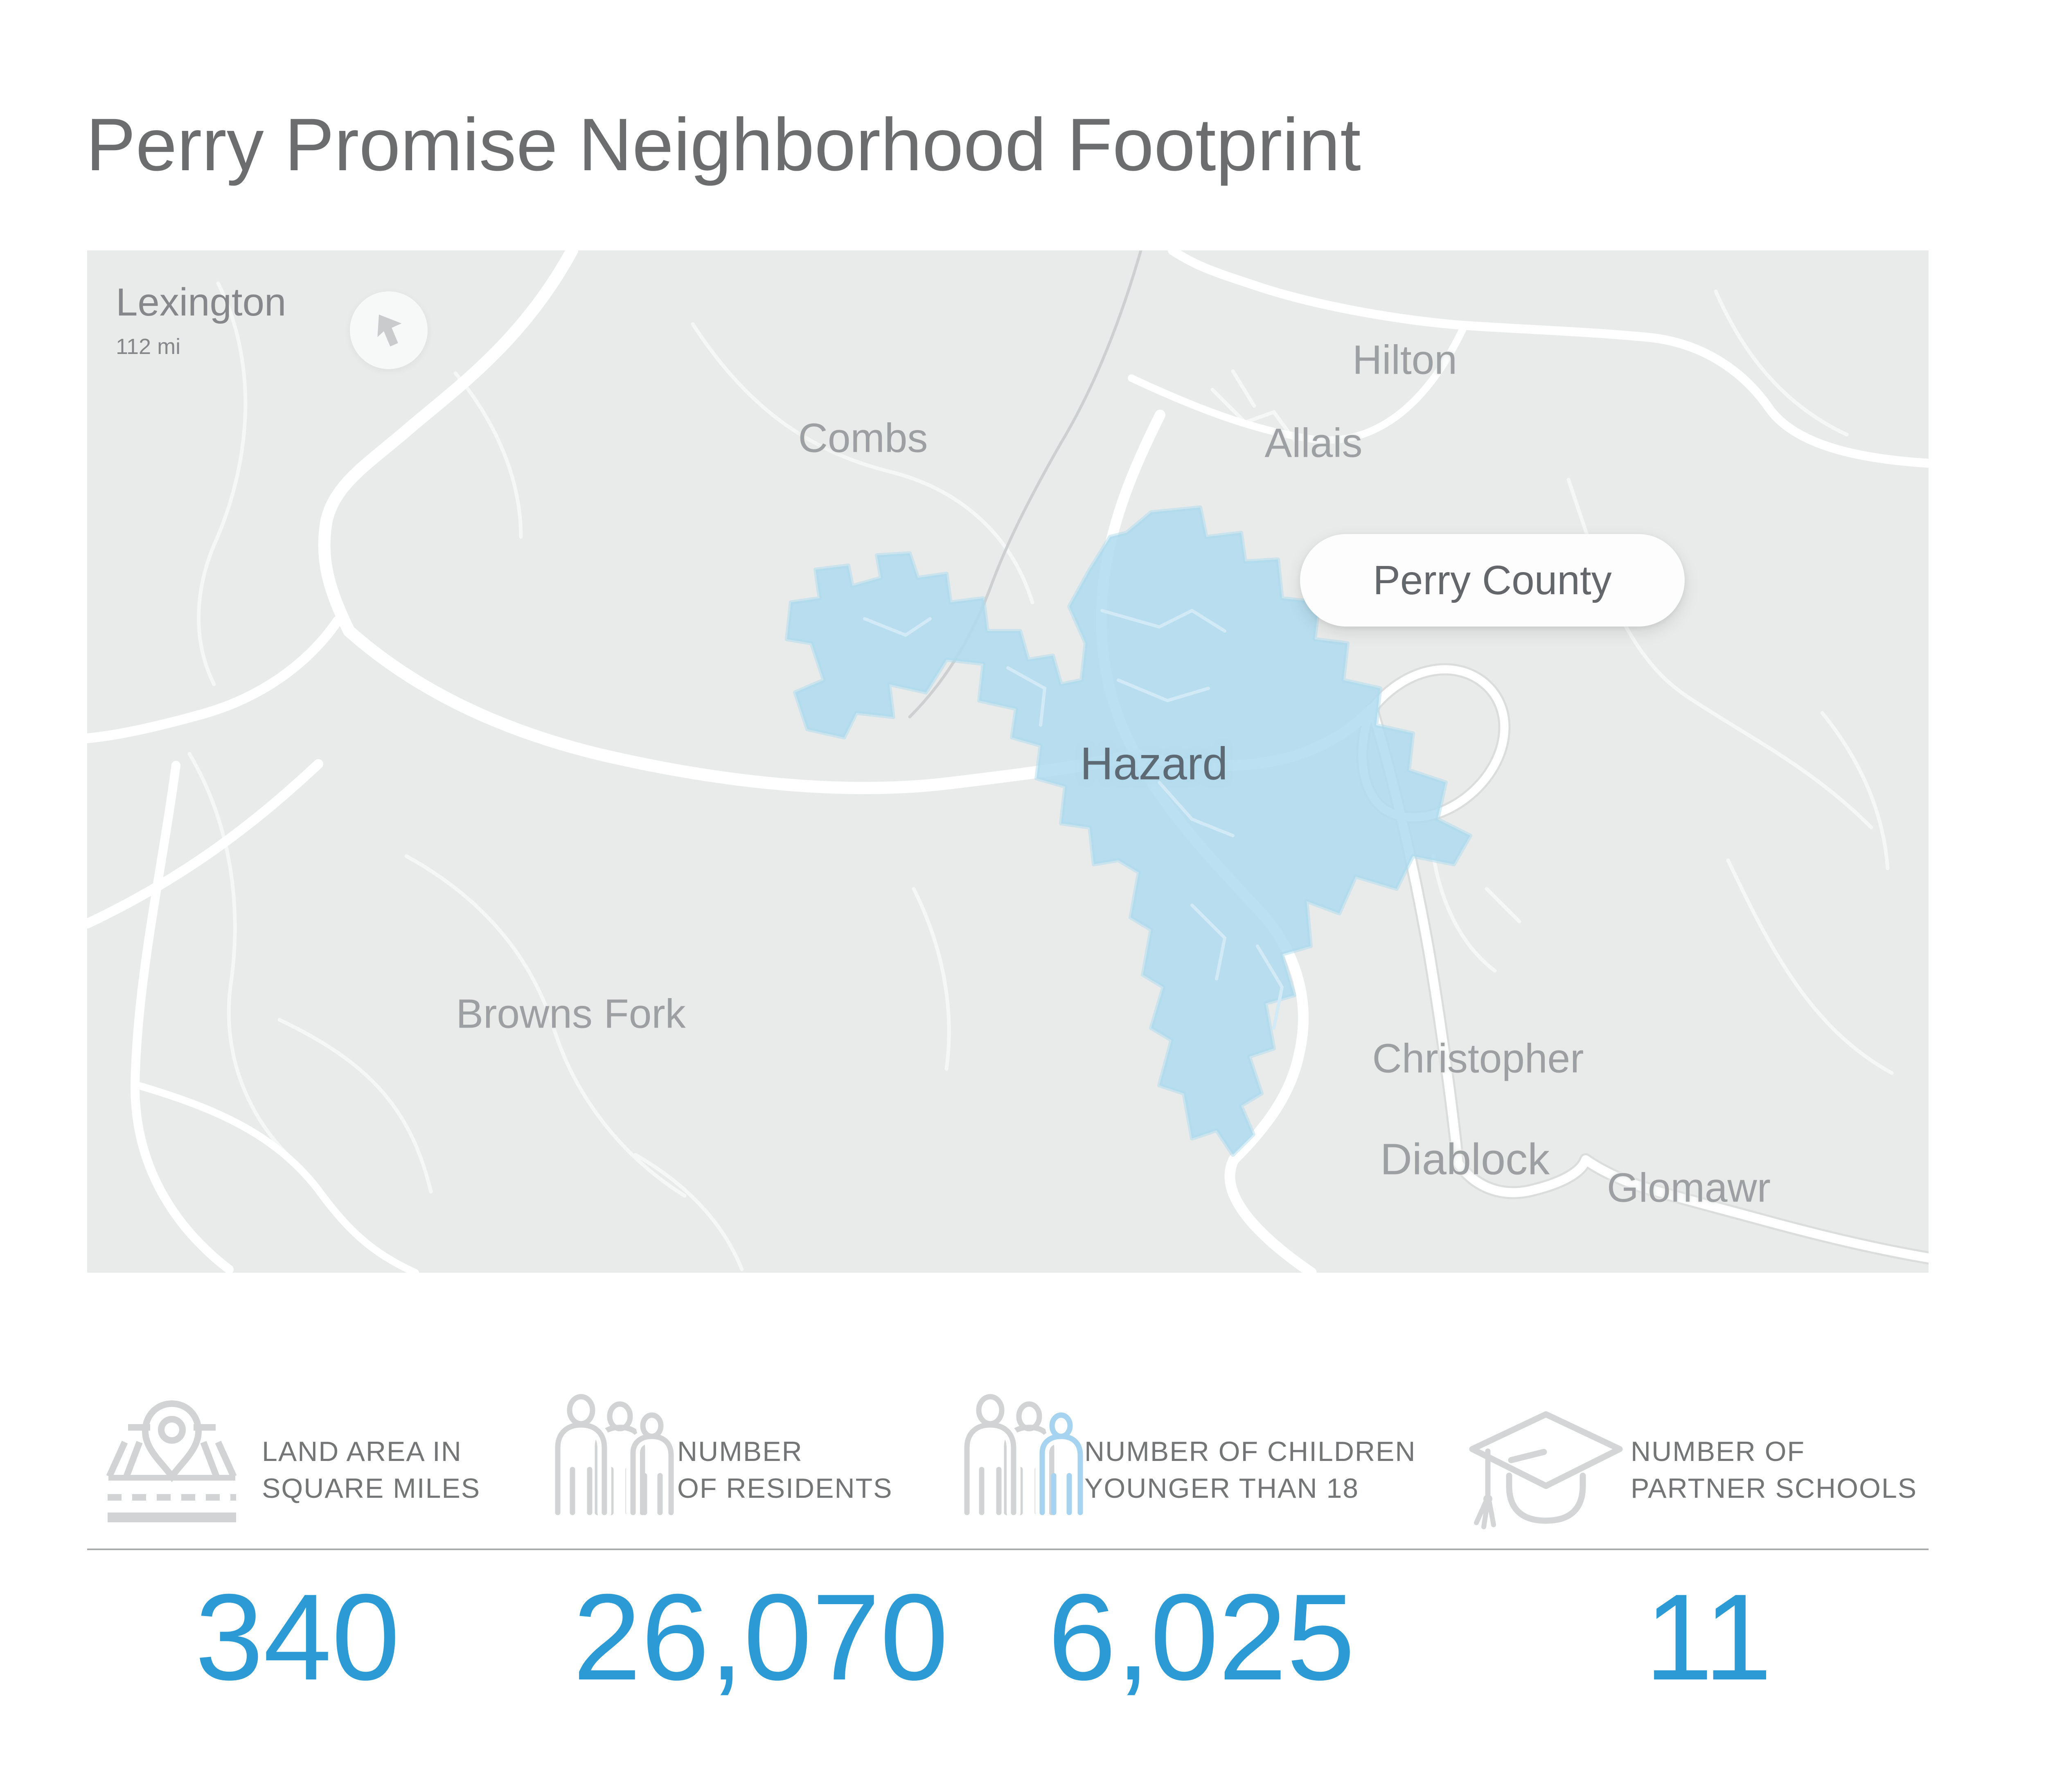  Describe the element at coordinates (371, 1470) in the screenshot. I see `stat-label-land-area: LAND AREA IN SQUARE MILES` at that location.